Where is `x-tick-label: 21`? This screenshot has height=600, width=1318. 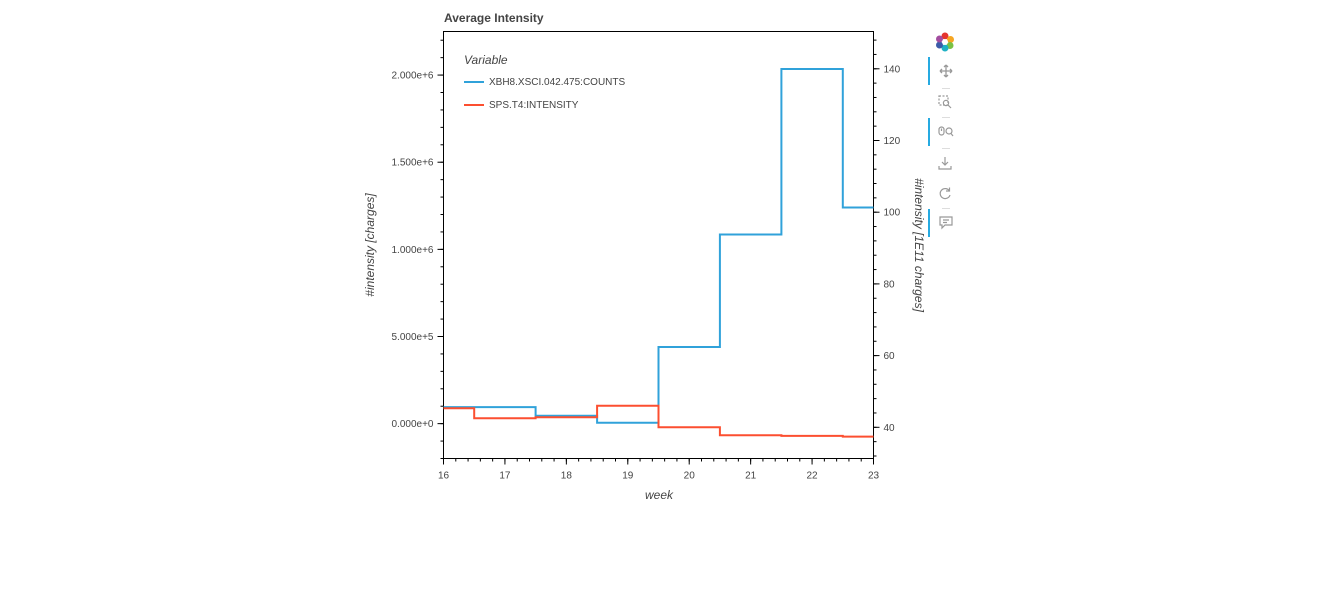 x-tick-label: 21 is located at coordinates (751, 476).